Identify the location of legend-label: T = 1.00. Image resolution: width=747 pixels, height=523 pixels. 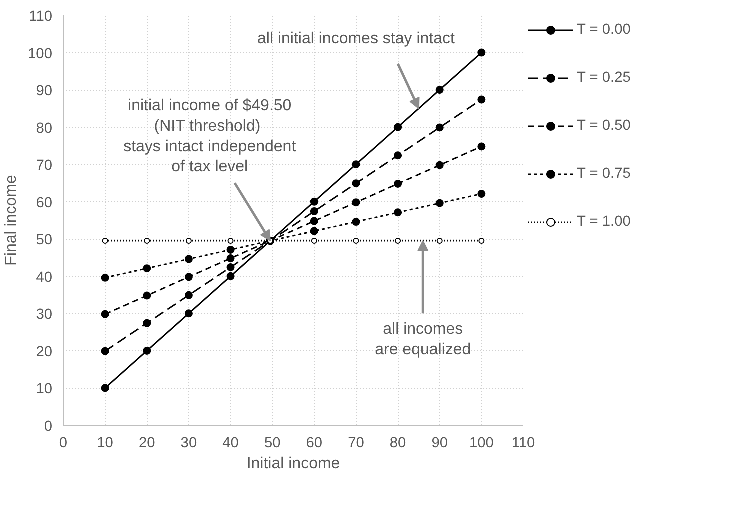
(604, 222).